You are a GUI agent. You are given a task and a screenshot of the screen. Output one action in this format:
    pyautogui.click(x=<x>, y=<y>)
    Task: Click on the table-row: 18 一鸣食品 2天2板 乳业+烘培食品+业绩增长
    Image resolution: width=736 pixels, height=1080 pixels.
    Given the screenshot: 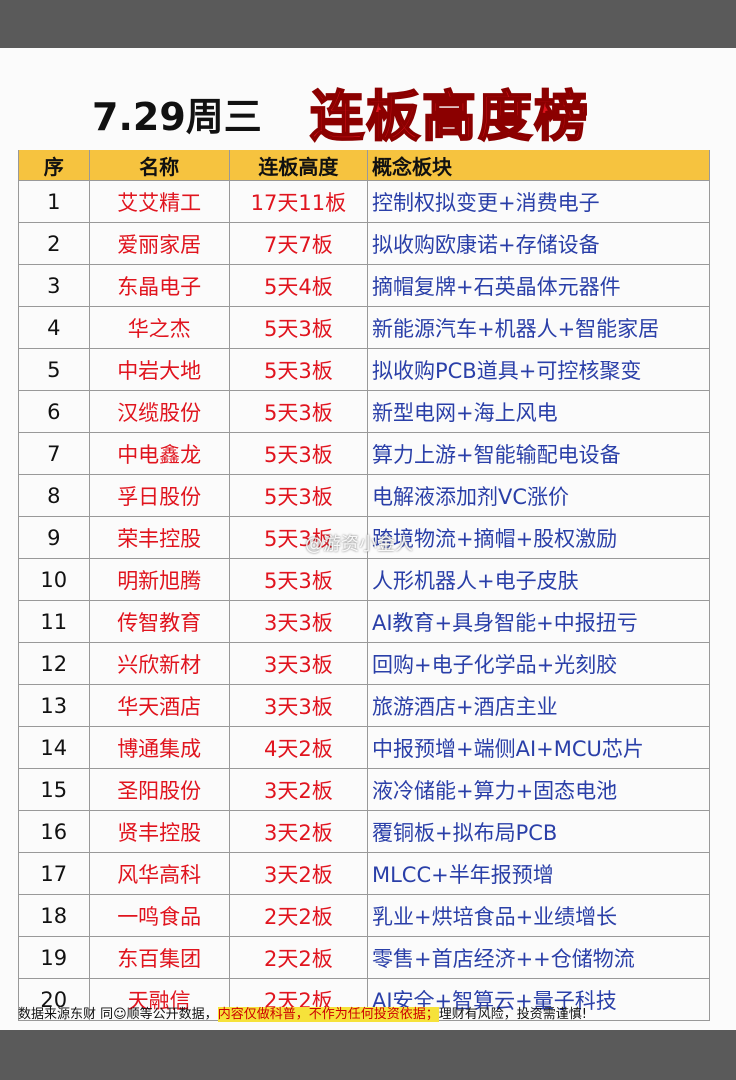 What is the action you would take?
    pyautogui.click(x=364, y=916)
    